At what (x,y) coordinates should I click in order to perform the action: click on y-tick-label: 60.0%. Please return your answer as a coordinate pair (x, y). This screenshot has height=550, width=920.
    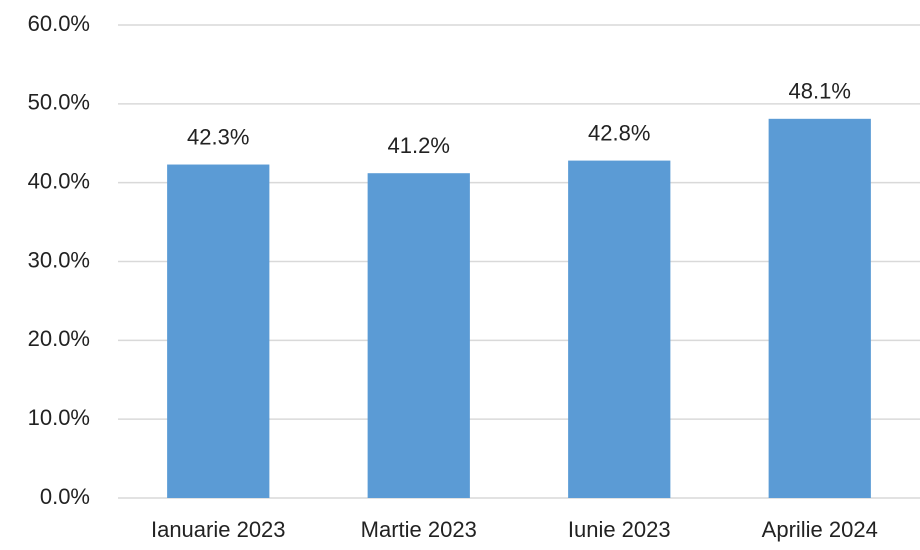
    Looking at the image, I should click on (59, 23).